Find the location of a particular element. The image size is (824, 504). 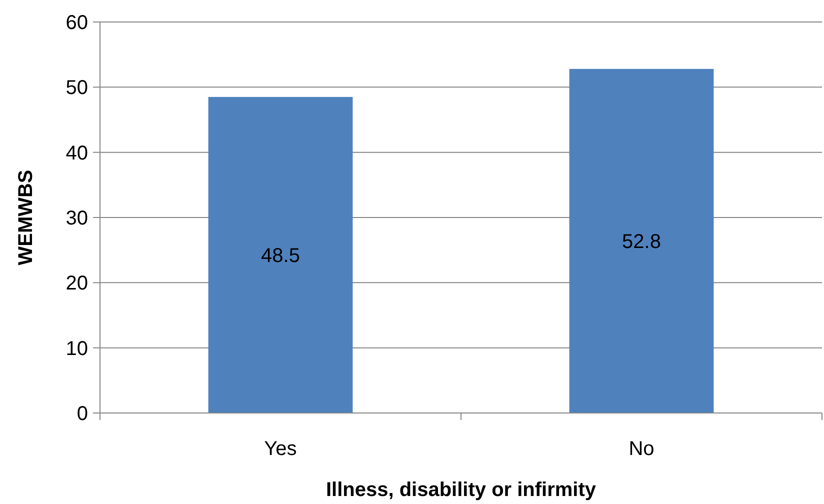

x-tick-label: Yes is located at coordinates (280, 449).